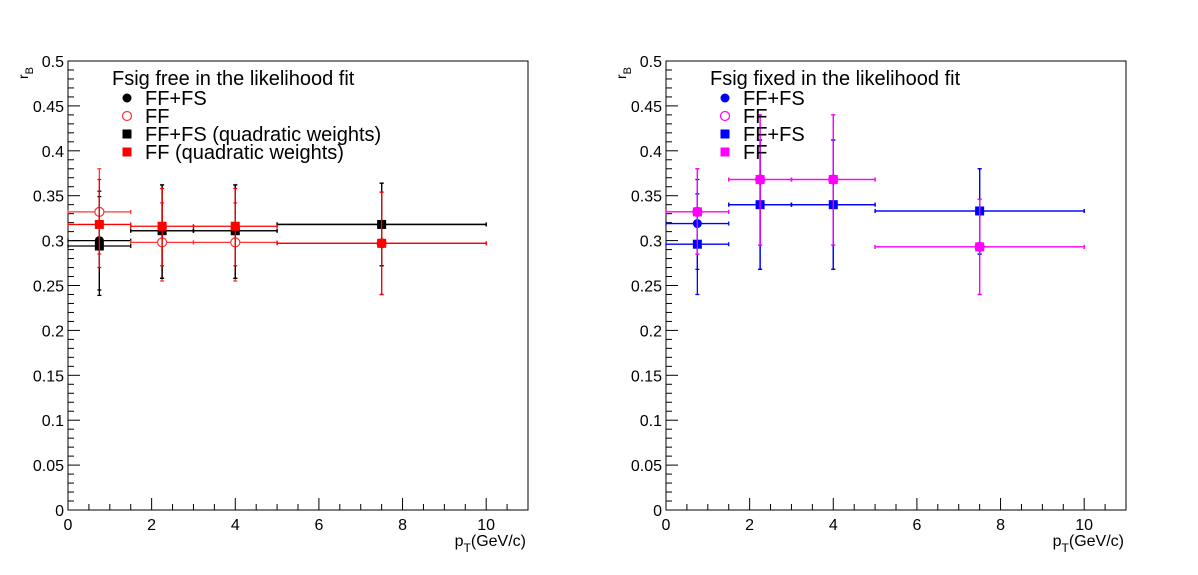  I want to click on legend-header: Fsig free in the likelihood fit, so click(233, 79).